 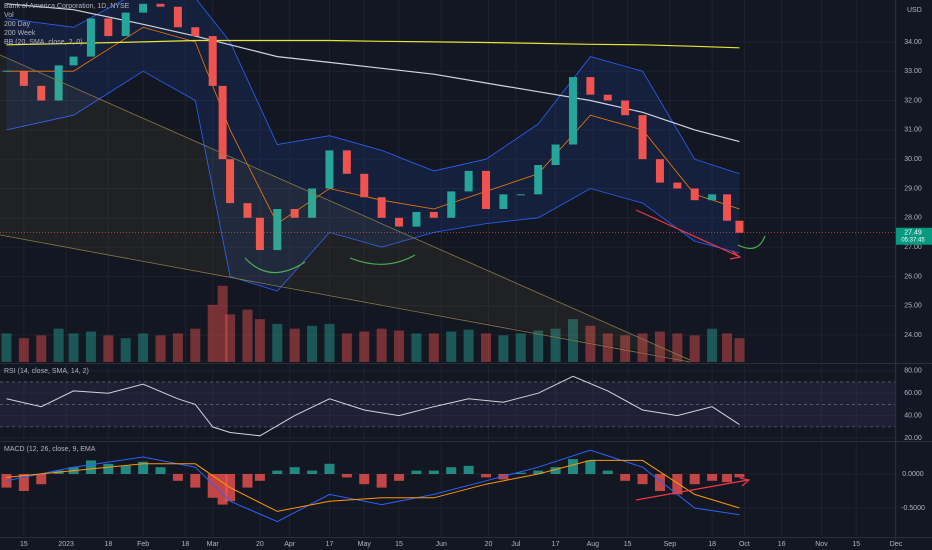 I want to click on y-tick-label: 34.00, so click(x=913, y=42).